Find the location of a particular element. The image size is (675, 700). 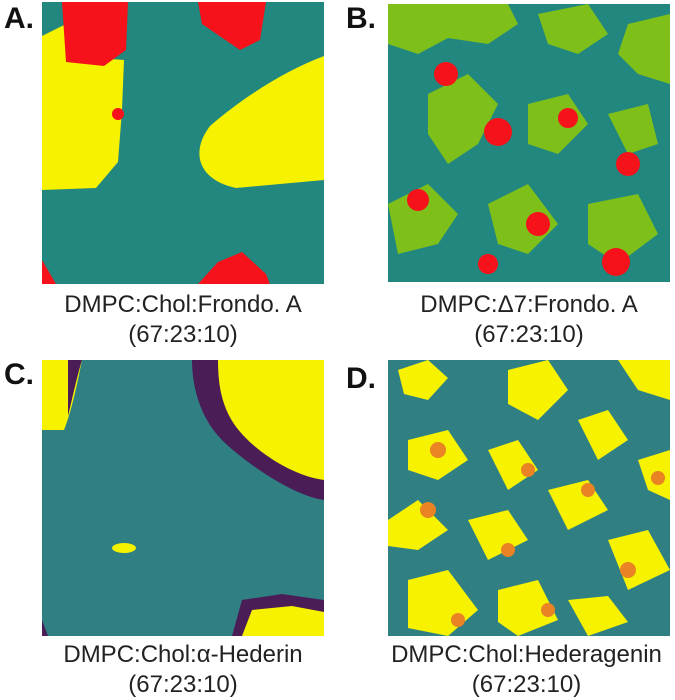

panel-d-letter: D. is located at coordinates (361, 378).